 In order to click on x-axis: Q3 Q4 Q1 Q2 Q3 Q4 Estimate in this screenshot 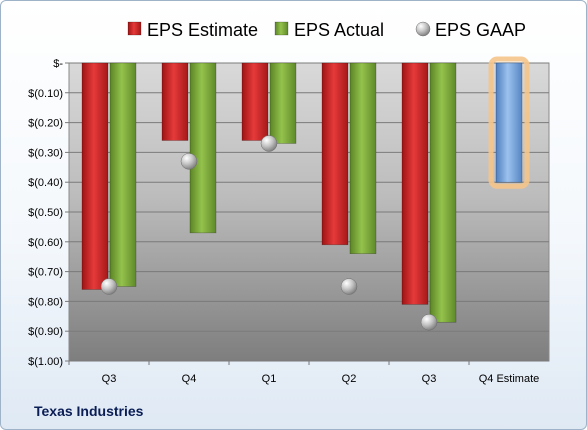, I will do `click(304, 373)`.